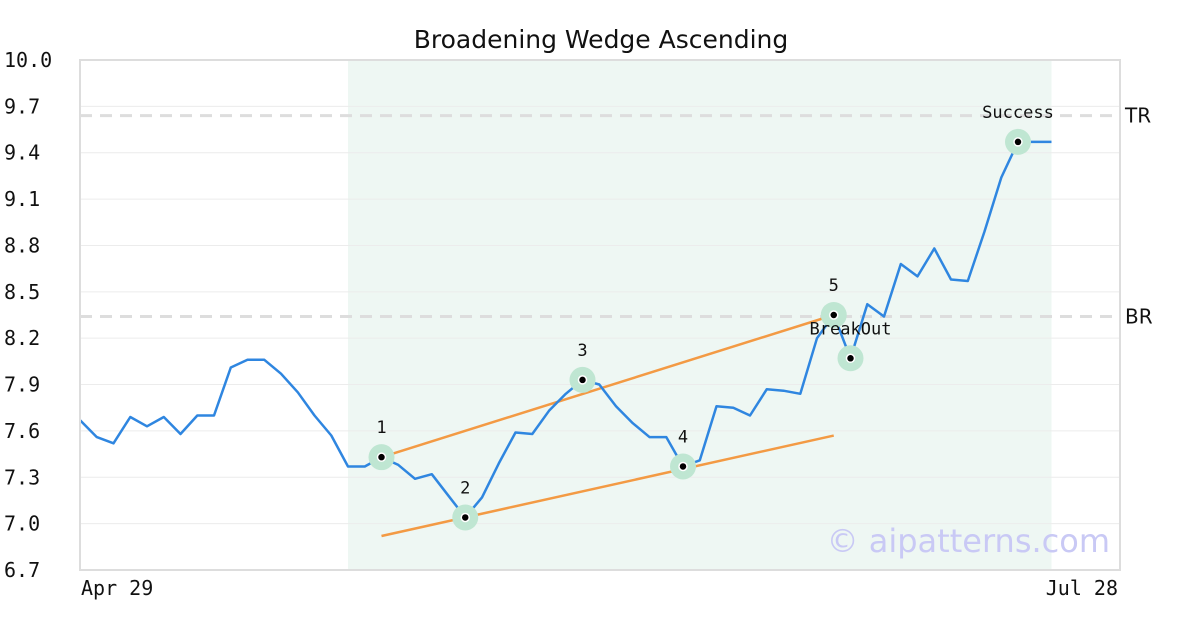  Describe the element at coordinates (117, 588) in the screenshot. I see `x-tick-label: Apr 29` at that location.